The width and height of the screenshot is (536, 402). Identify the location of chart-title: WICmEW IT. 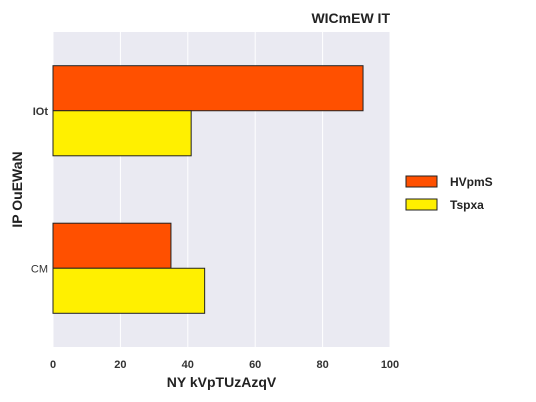
(350, 18).